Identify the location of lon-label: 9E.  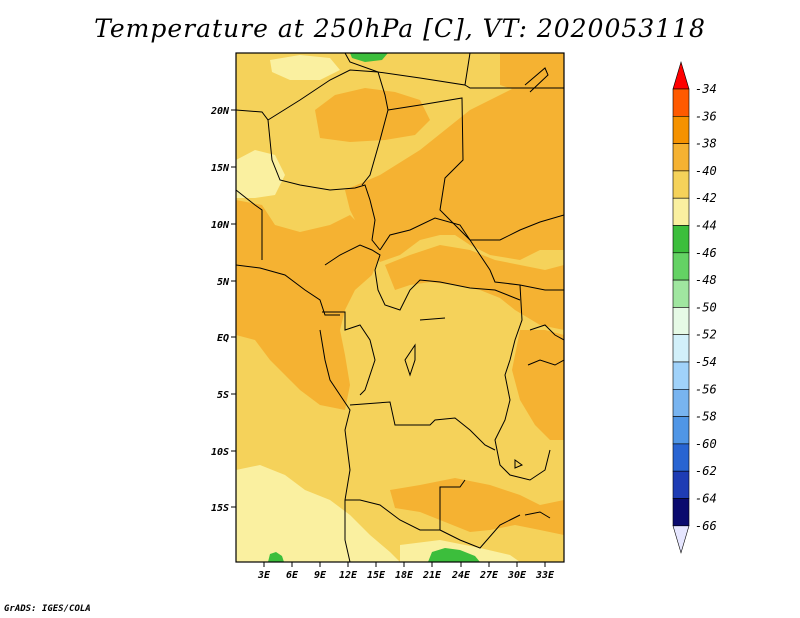
(320, 575).